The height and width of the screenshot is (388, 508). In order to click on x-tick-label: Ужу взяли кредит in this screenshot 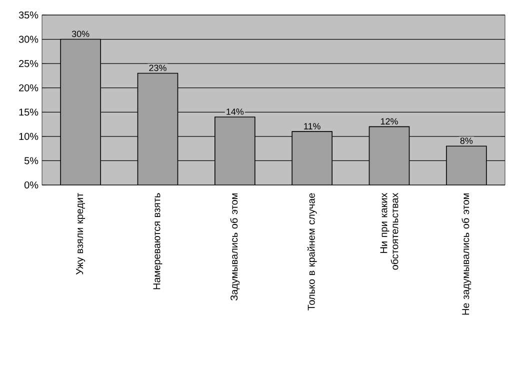, I will do `click(81, 233)`.